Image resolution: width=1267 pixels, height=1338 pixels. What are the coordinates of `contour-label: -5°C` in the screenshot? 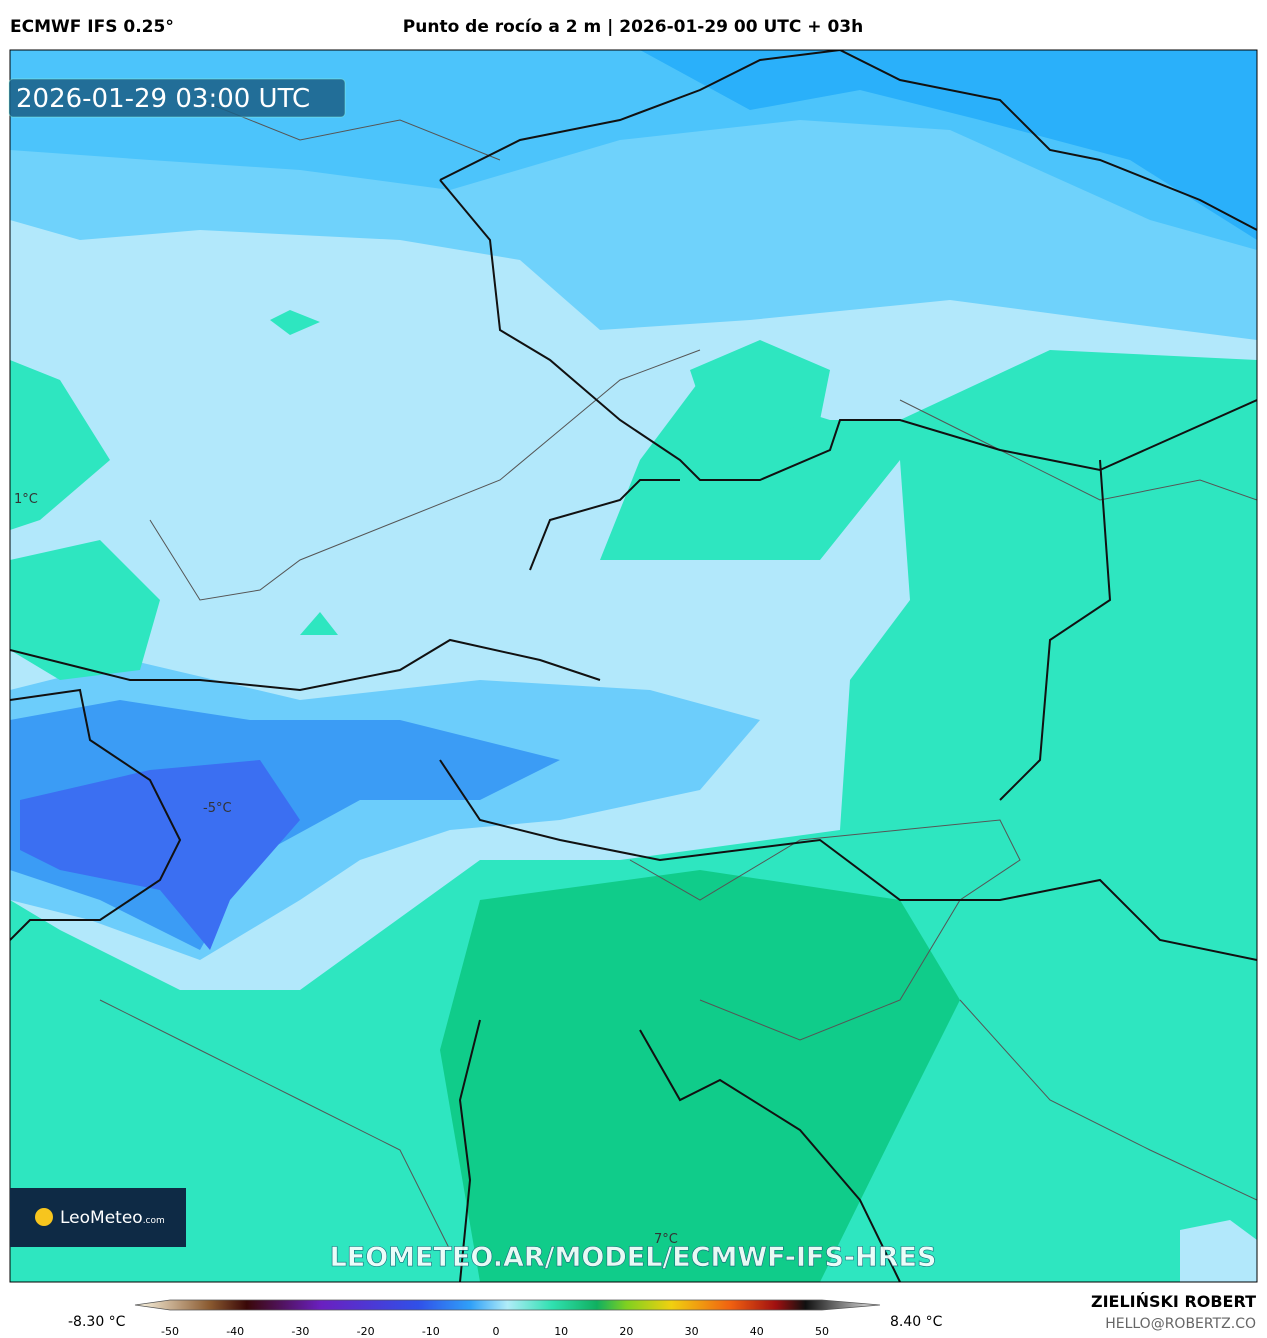 It's located at (217, 808).